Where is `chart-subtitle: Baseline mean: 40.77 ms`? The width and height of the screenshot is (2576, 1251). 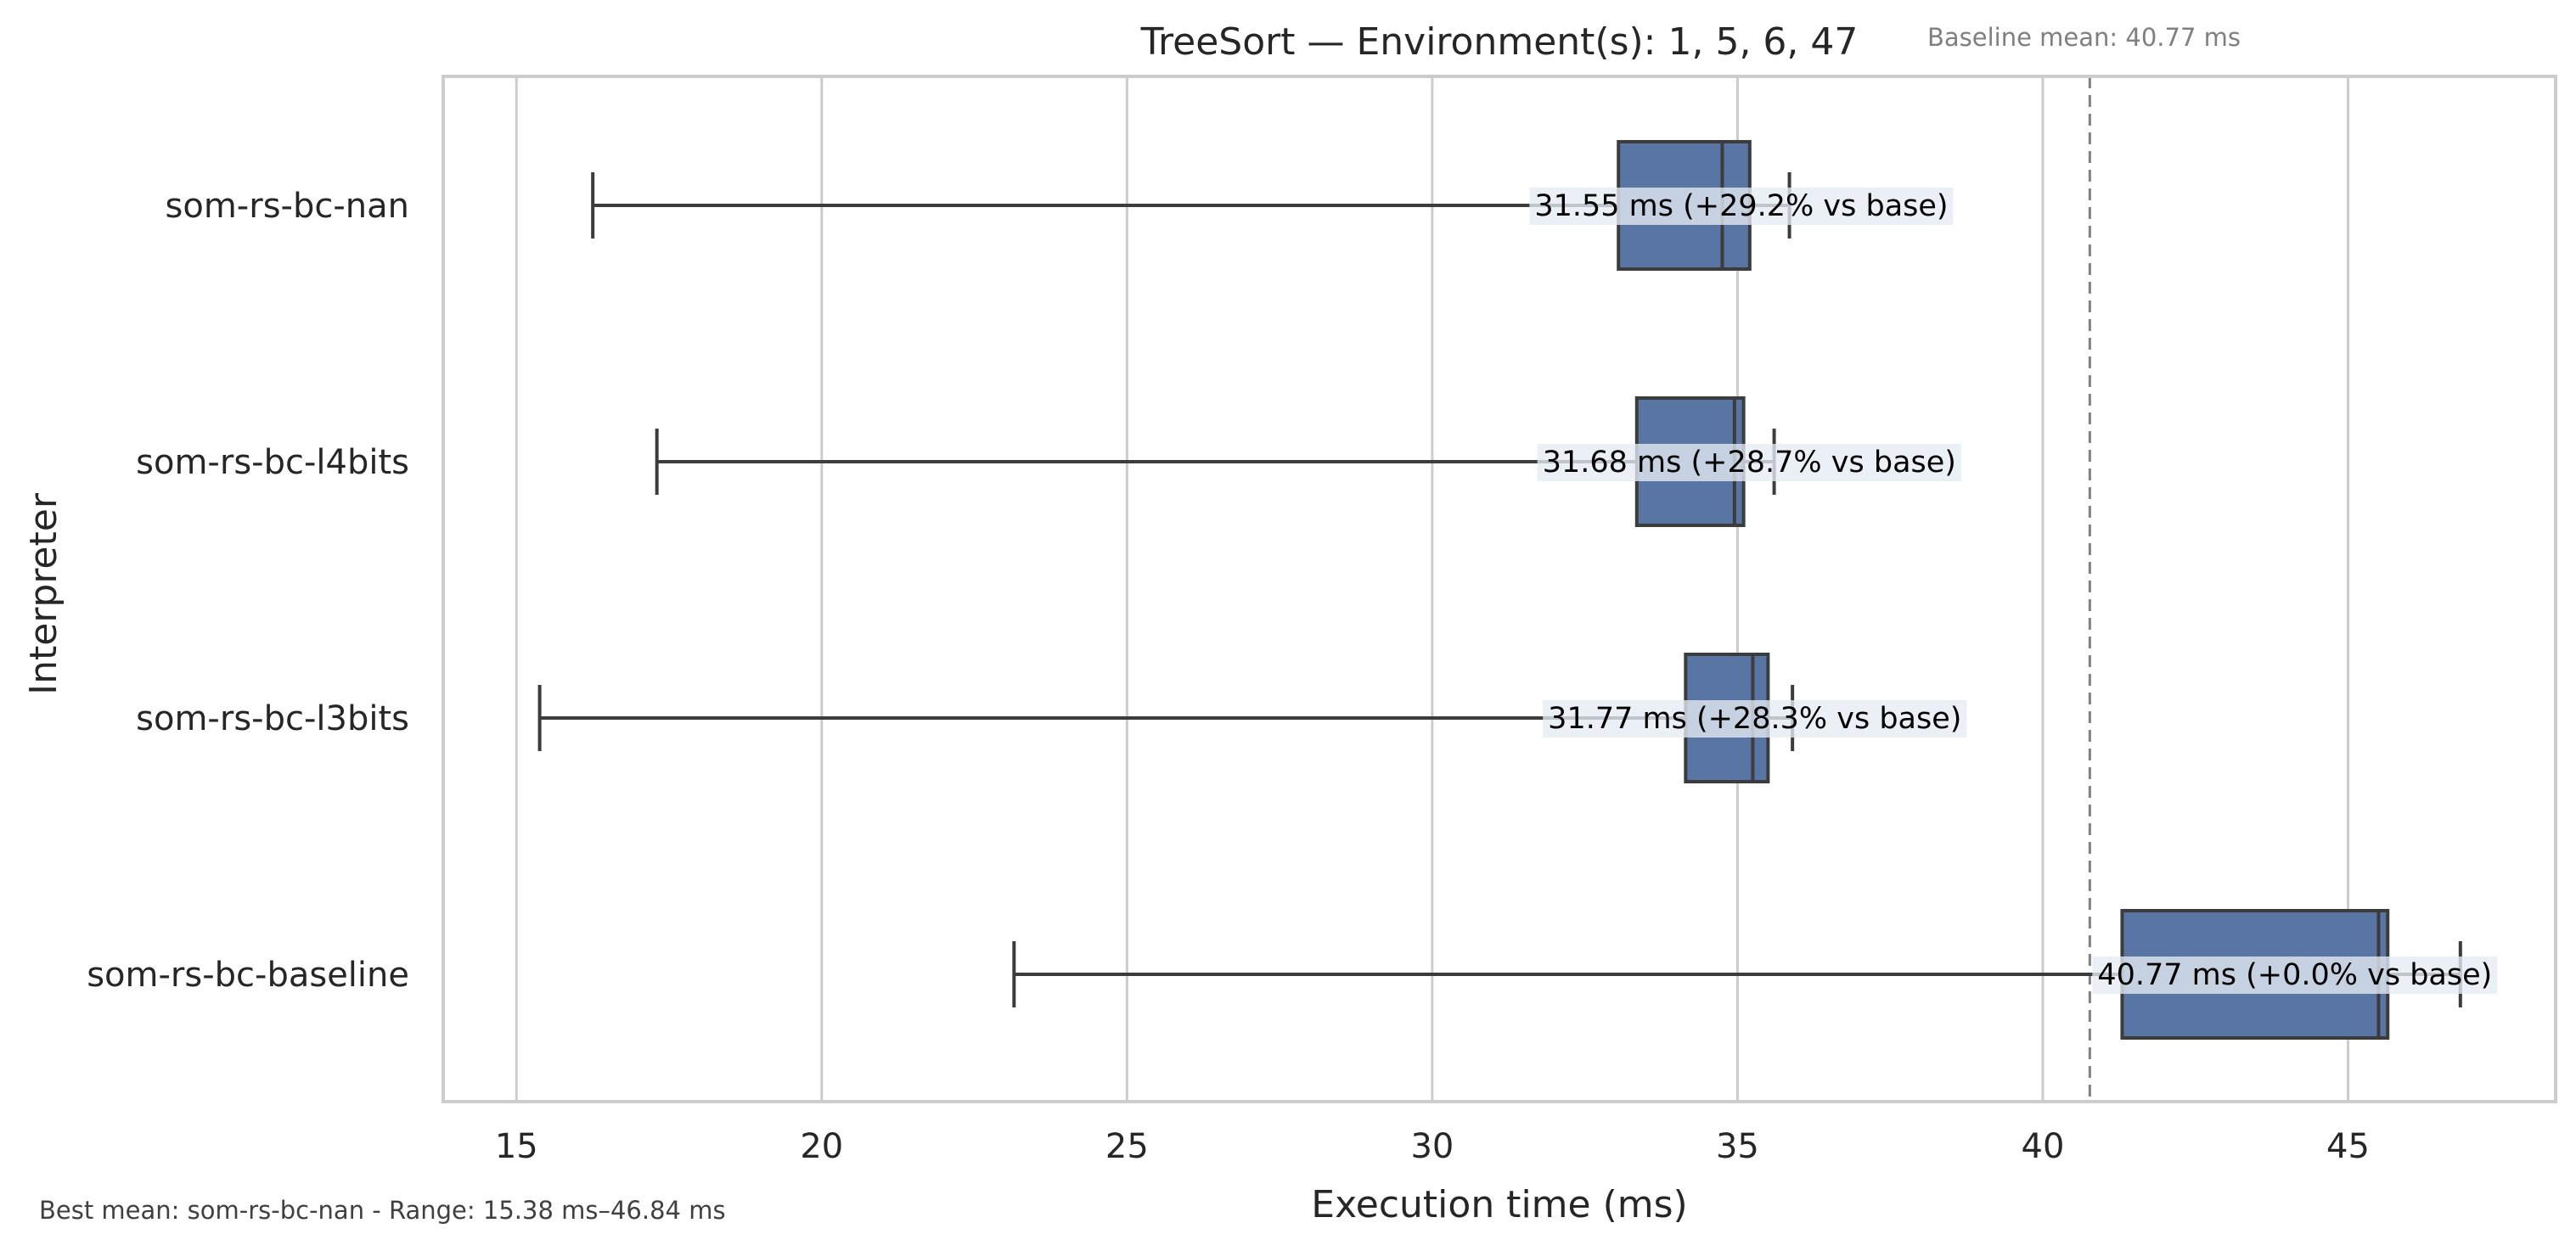 chart-subtitle: Baseline mean: 40.77 ms is located at coordinates (2084, 37).